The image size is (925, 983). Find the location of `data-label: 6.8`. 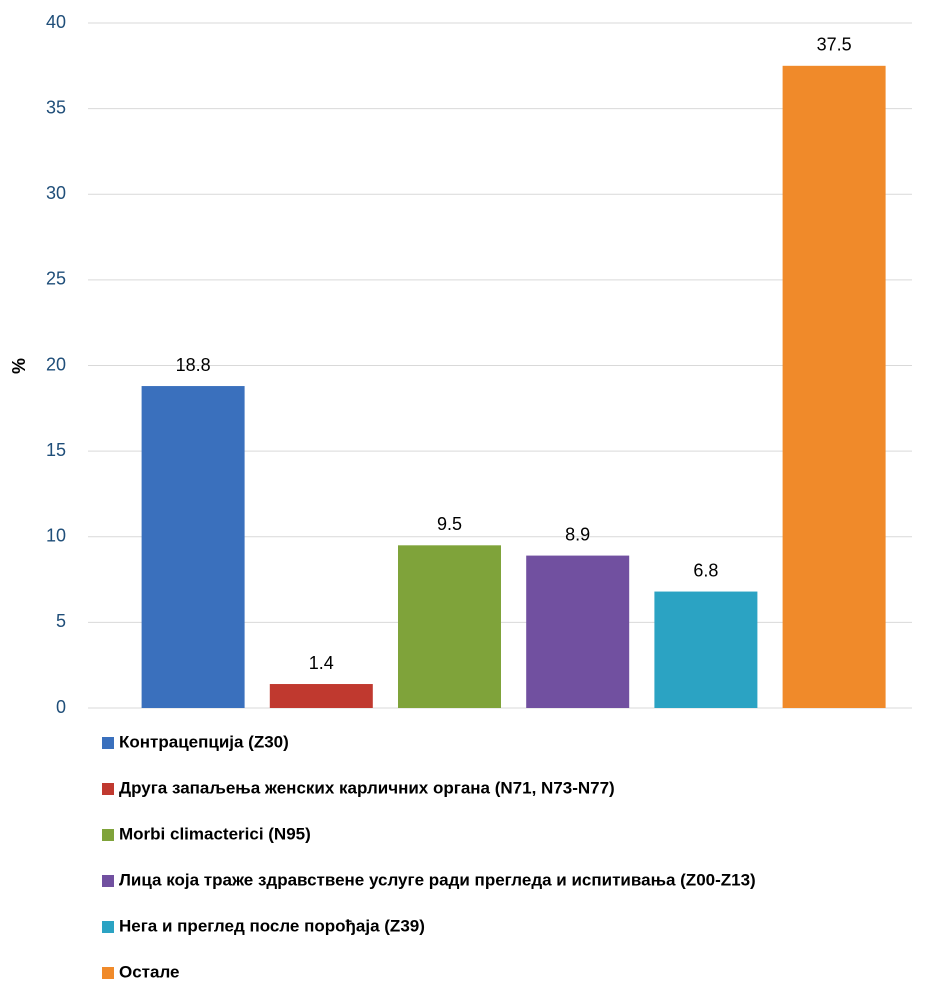

data-label: 6.8 is located at coordinates (705, 570).